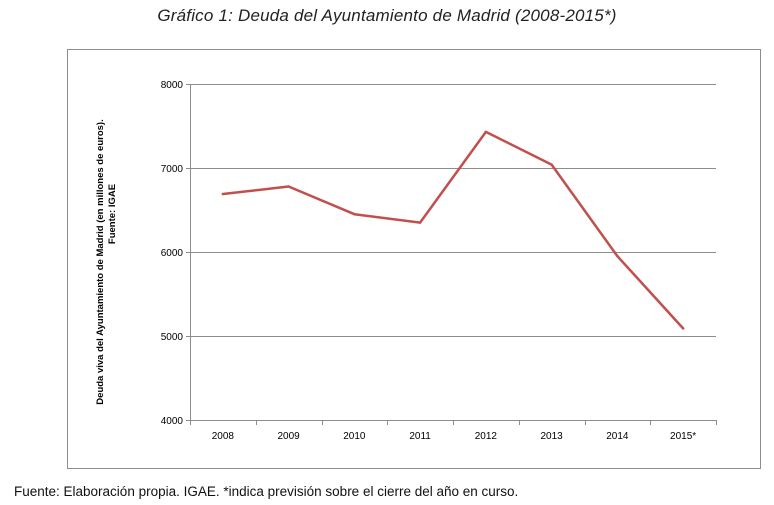 The width and height of the screenshot is (774, 505). Describe the element at coordinates (172, 421) in the screenshot. I see `y-tick-label: 4000` at that location.